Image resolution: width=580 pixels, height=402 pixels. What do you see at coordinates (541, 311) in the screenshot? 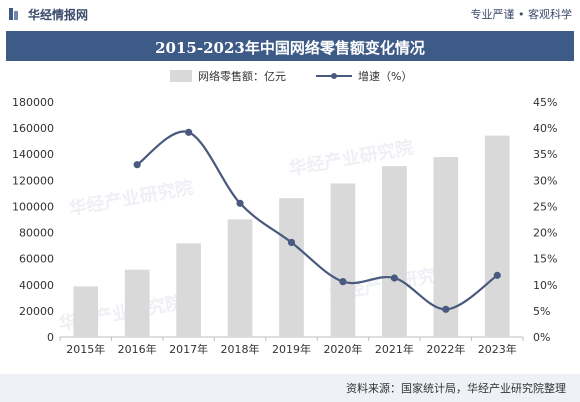
I see `y-right-tick-label: 5%` at bounding box center [541, 311].